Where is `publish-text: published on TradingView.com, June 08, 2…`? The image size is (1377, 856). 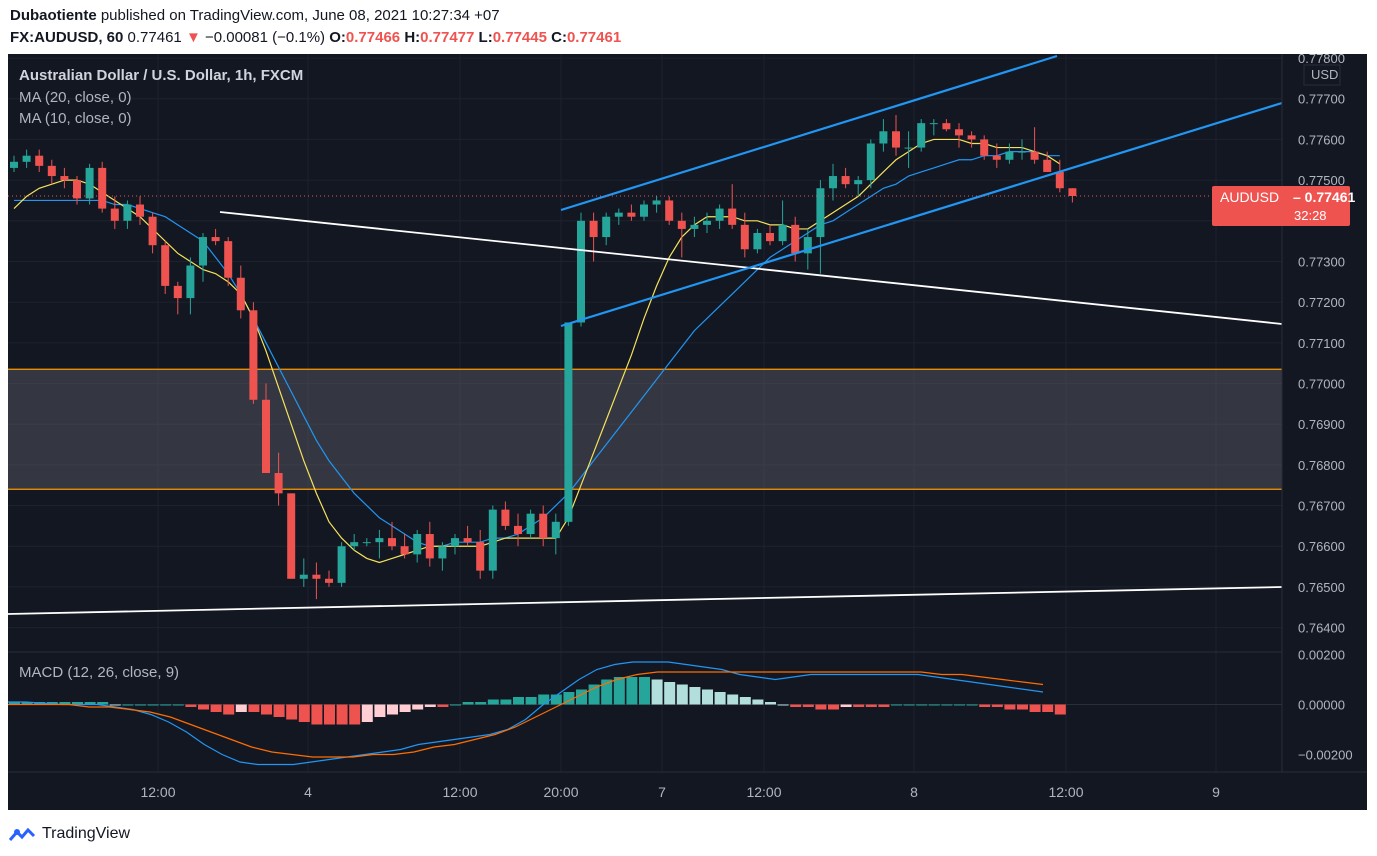
publish-text: published on TradingView.com, June 08, 2… is located at coordinates (300, 15).